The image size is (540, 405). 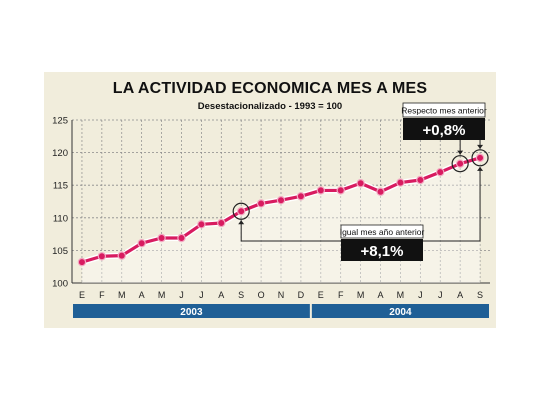 What do you see at coordinates (60, 153) in the screenshot?
I see `y-tick-label: 120` at bounding box center [60, 153].